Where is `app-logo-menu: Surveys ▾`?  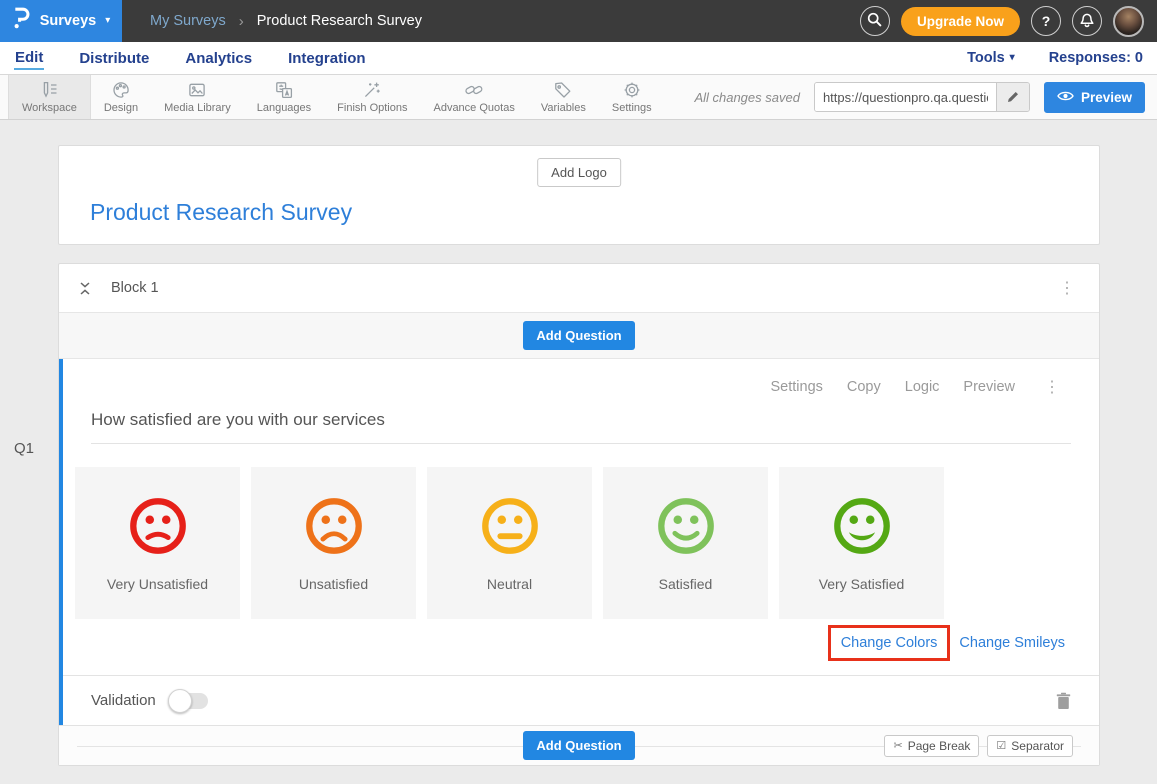 app-logo-menu: Surveys ▾ is located at coordinates (61, 21).